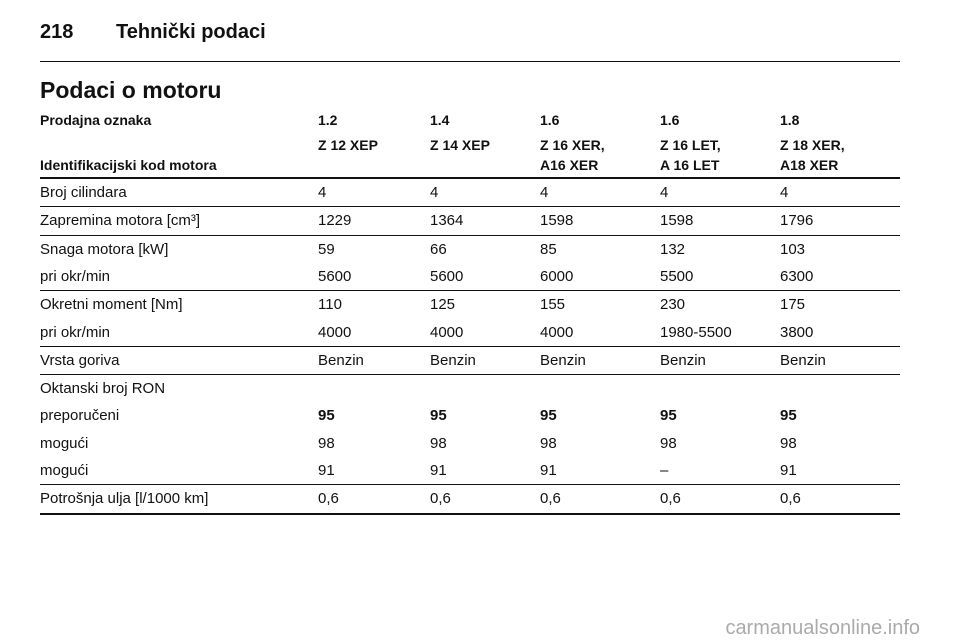  I want to click on row-label: Oktanski broj RON, so click(103, 389).